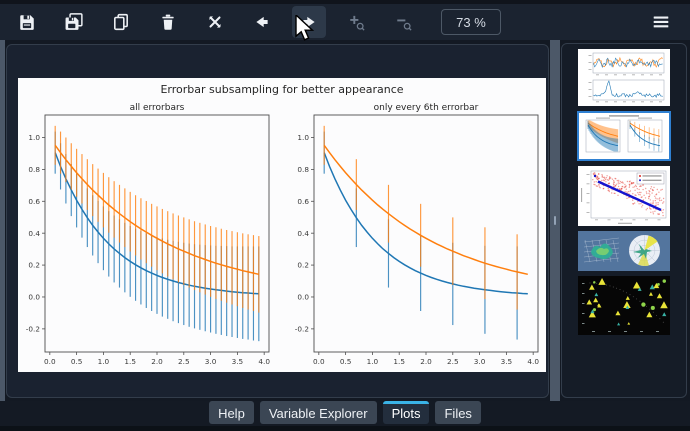 This screenshot has width=690, height=431. I want to click on copy-plot-button, so click(121, 22).